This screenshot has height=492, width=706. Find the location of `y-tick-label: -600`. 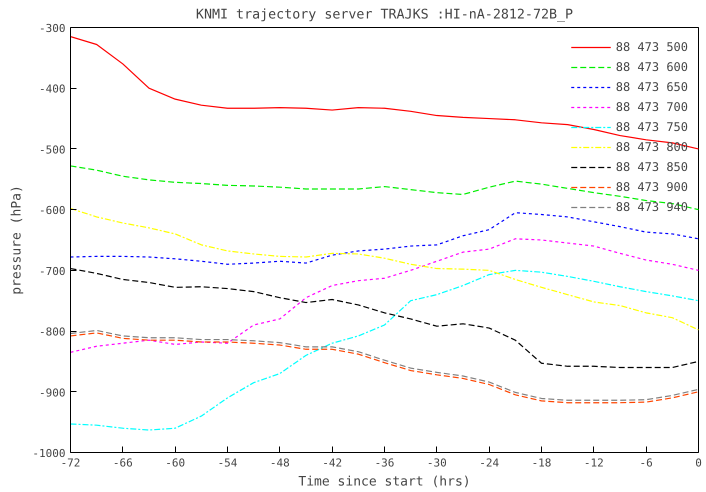

y-tick-label: -600 is located at coordinates (52, 211).